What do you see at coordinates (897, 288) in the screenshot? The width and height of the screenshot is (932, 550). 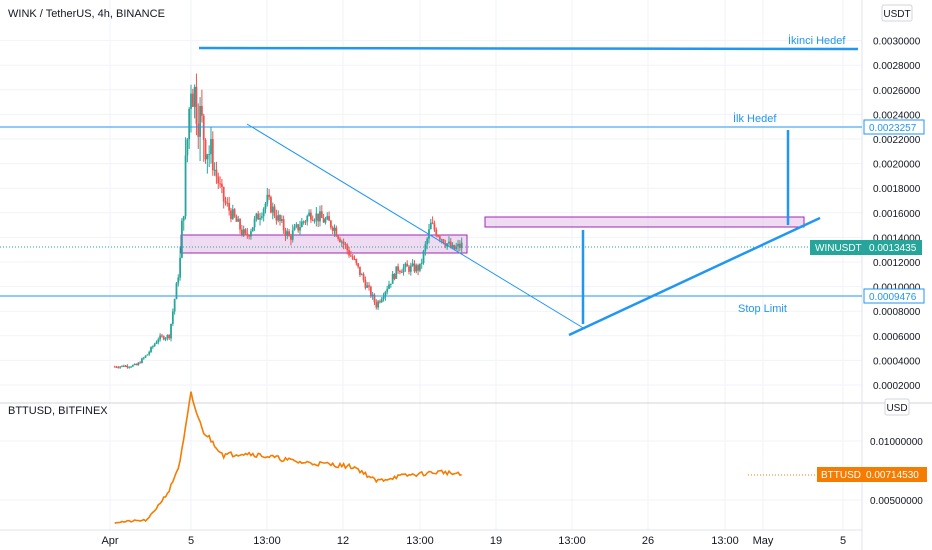 I see `price-tick-label: 0.0010000` at bounding box center [897, 288].